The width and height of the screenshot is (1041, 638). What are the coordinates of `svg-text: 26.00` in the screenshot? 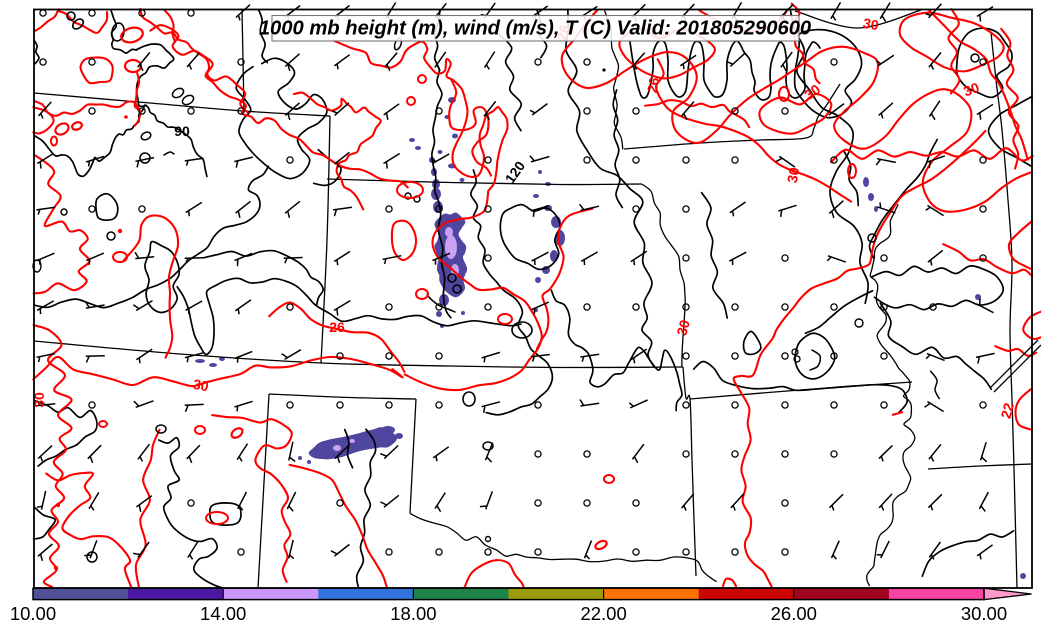 It's located at (794, 613).